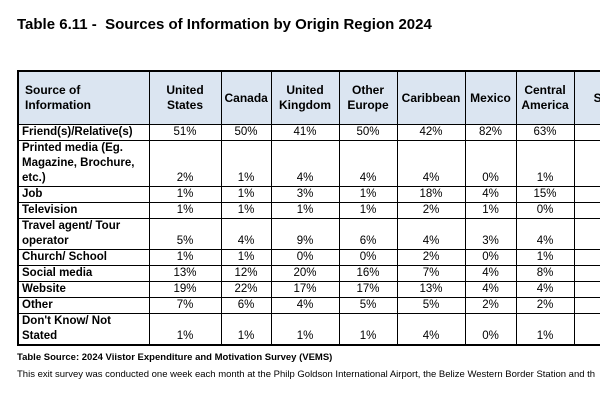 The width and height of the screenshot is (600, 400). What do you see at coordinates (246, 289) in the screenshot?
I see `cell: 22%` at bounding box center [246, 289].